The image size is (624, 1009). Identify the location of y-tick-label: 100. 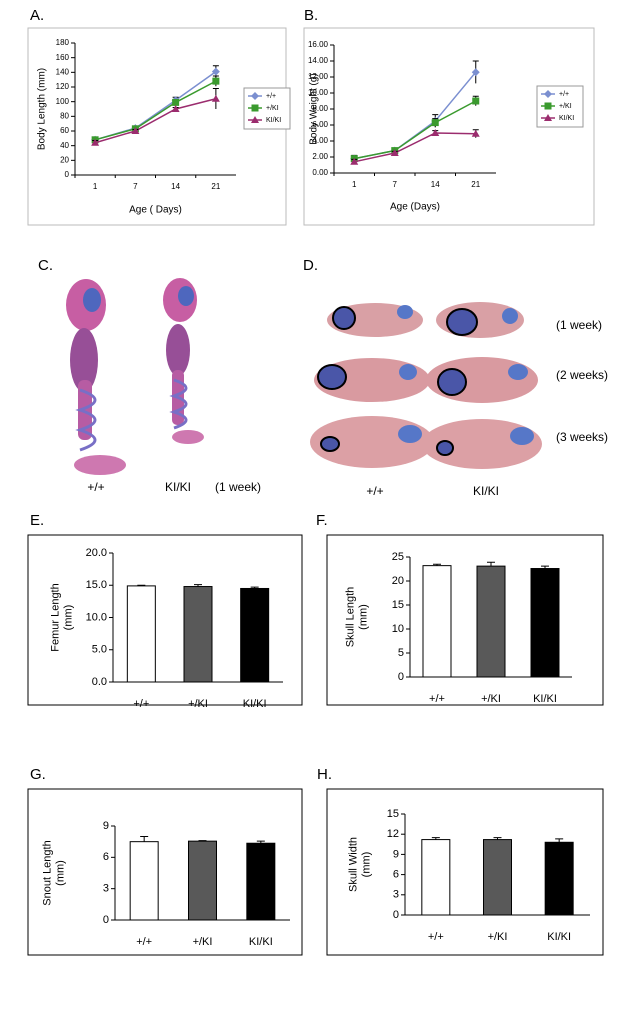
(63, 101).